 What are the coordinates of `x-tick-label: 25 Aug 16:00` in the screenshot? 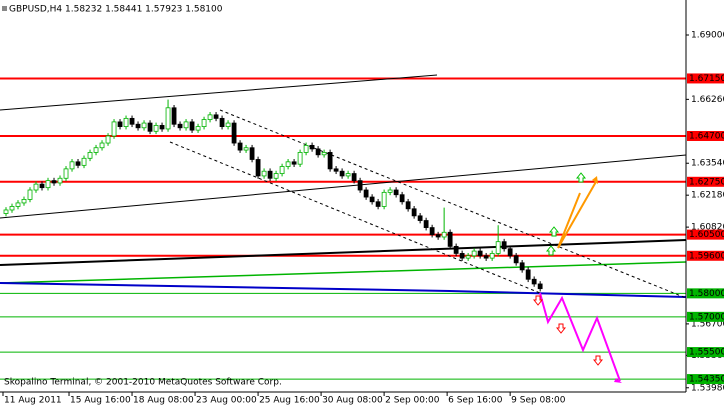 It's located at (289, 401).